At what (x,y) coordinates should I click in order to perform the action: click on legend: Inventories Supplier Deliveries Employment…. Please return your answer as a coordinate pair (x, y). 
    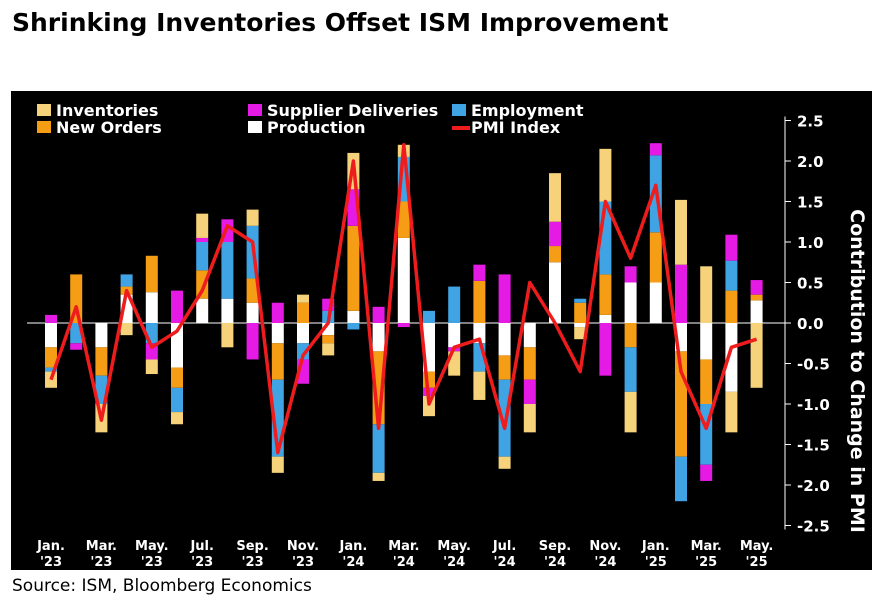
    Looking at the image, I should click on (310, 119).